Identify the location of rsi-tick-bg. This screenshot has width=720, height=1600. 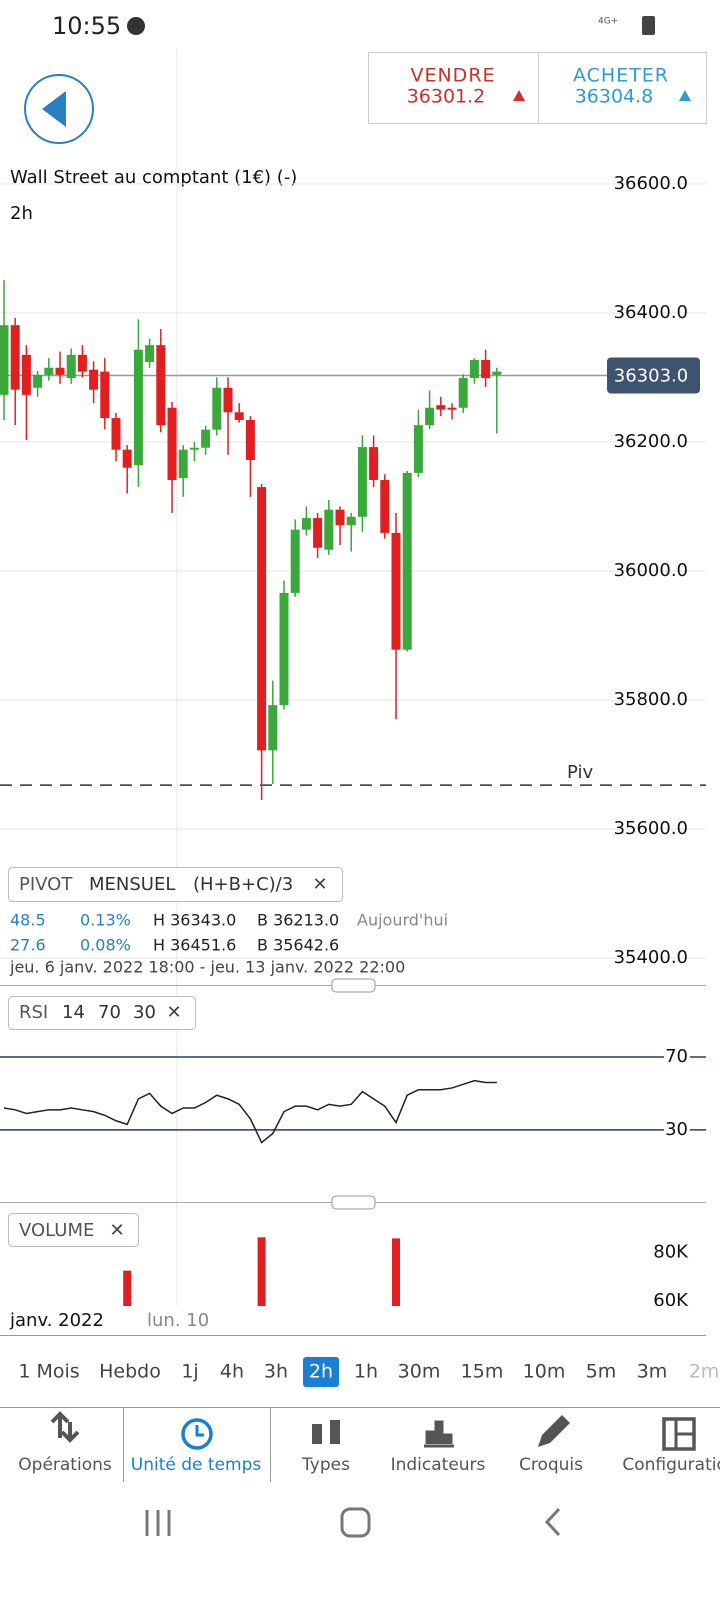
(677, 1056).